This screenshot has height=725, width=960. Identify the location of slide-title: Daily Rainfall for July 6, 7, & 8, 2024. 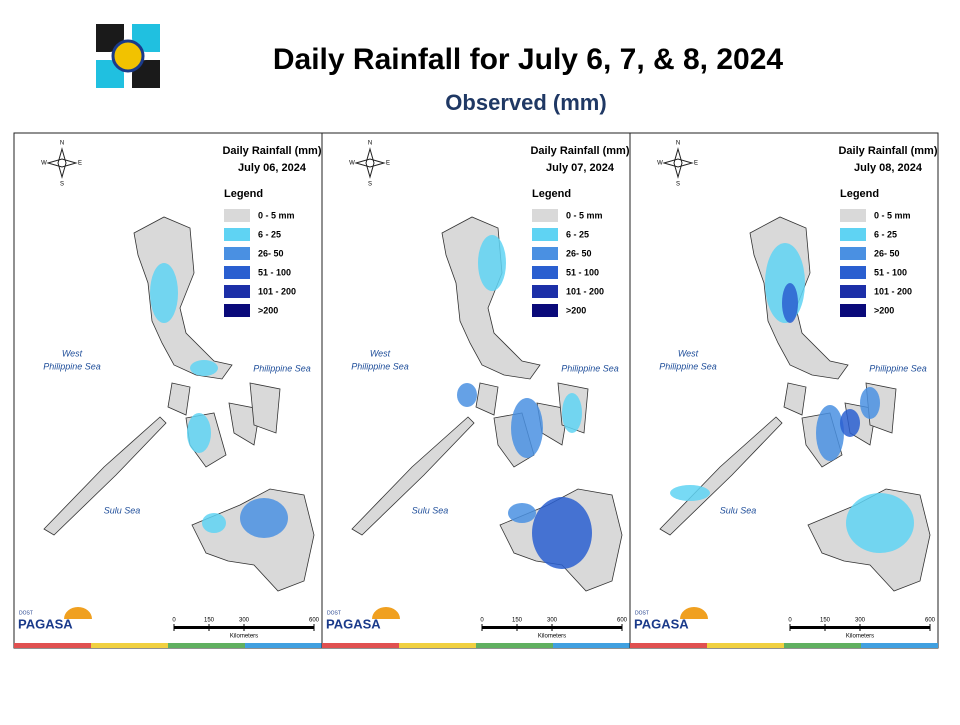
(528, 59).